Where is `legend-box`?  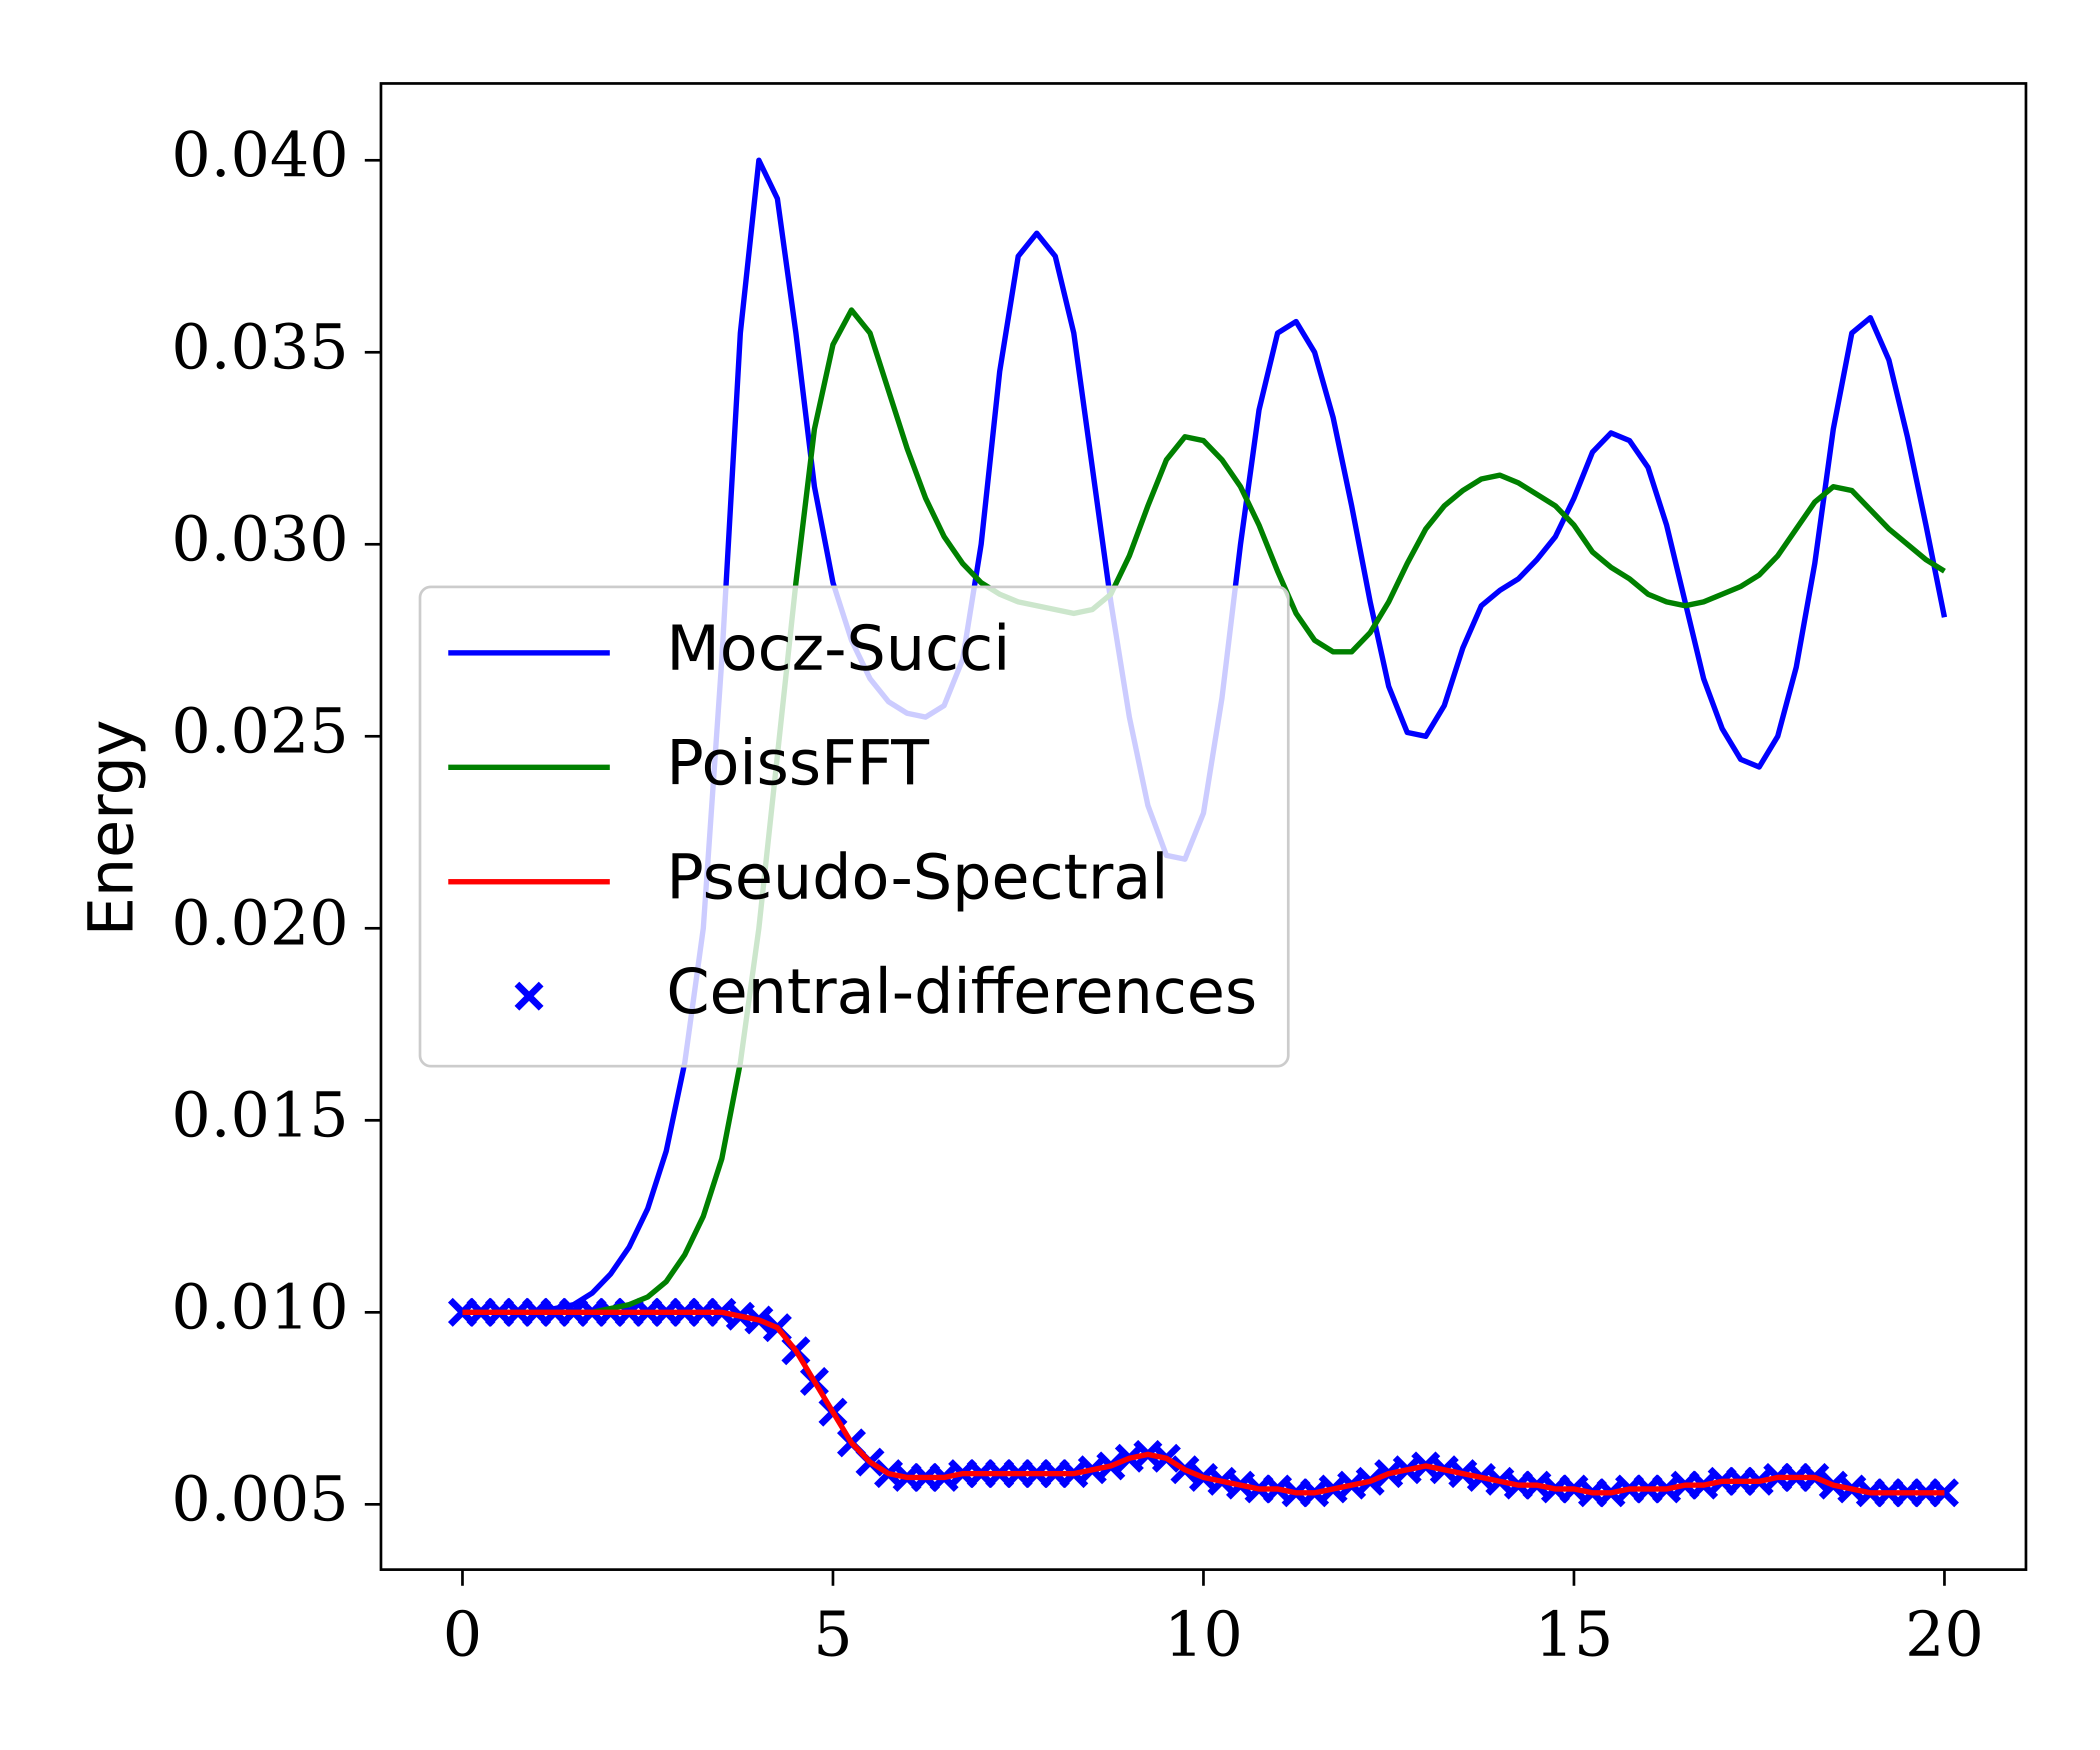 legend-box is located at coordinates (854, 827).